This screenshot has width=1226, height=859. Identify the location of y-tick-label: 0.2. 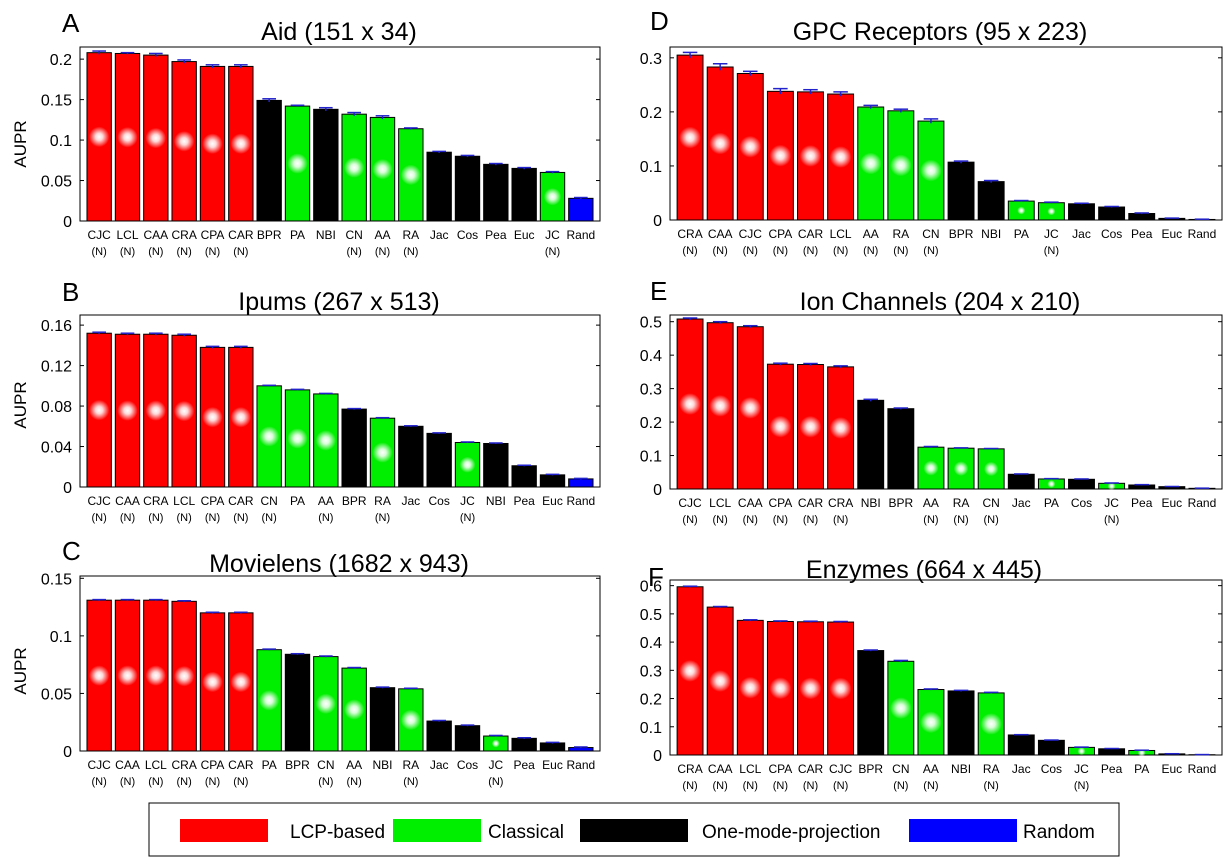
(651, 700).